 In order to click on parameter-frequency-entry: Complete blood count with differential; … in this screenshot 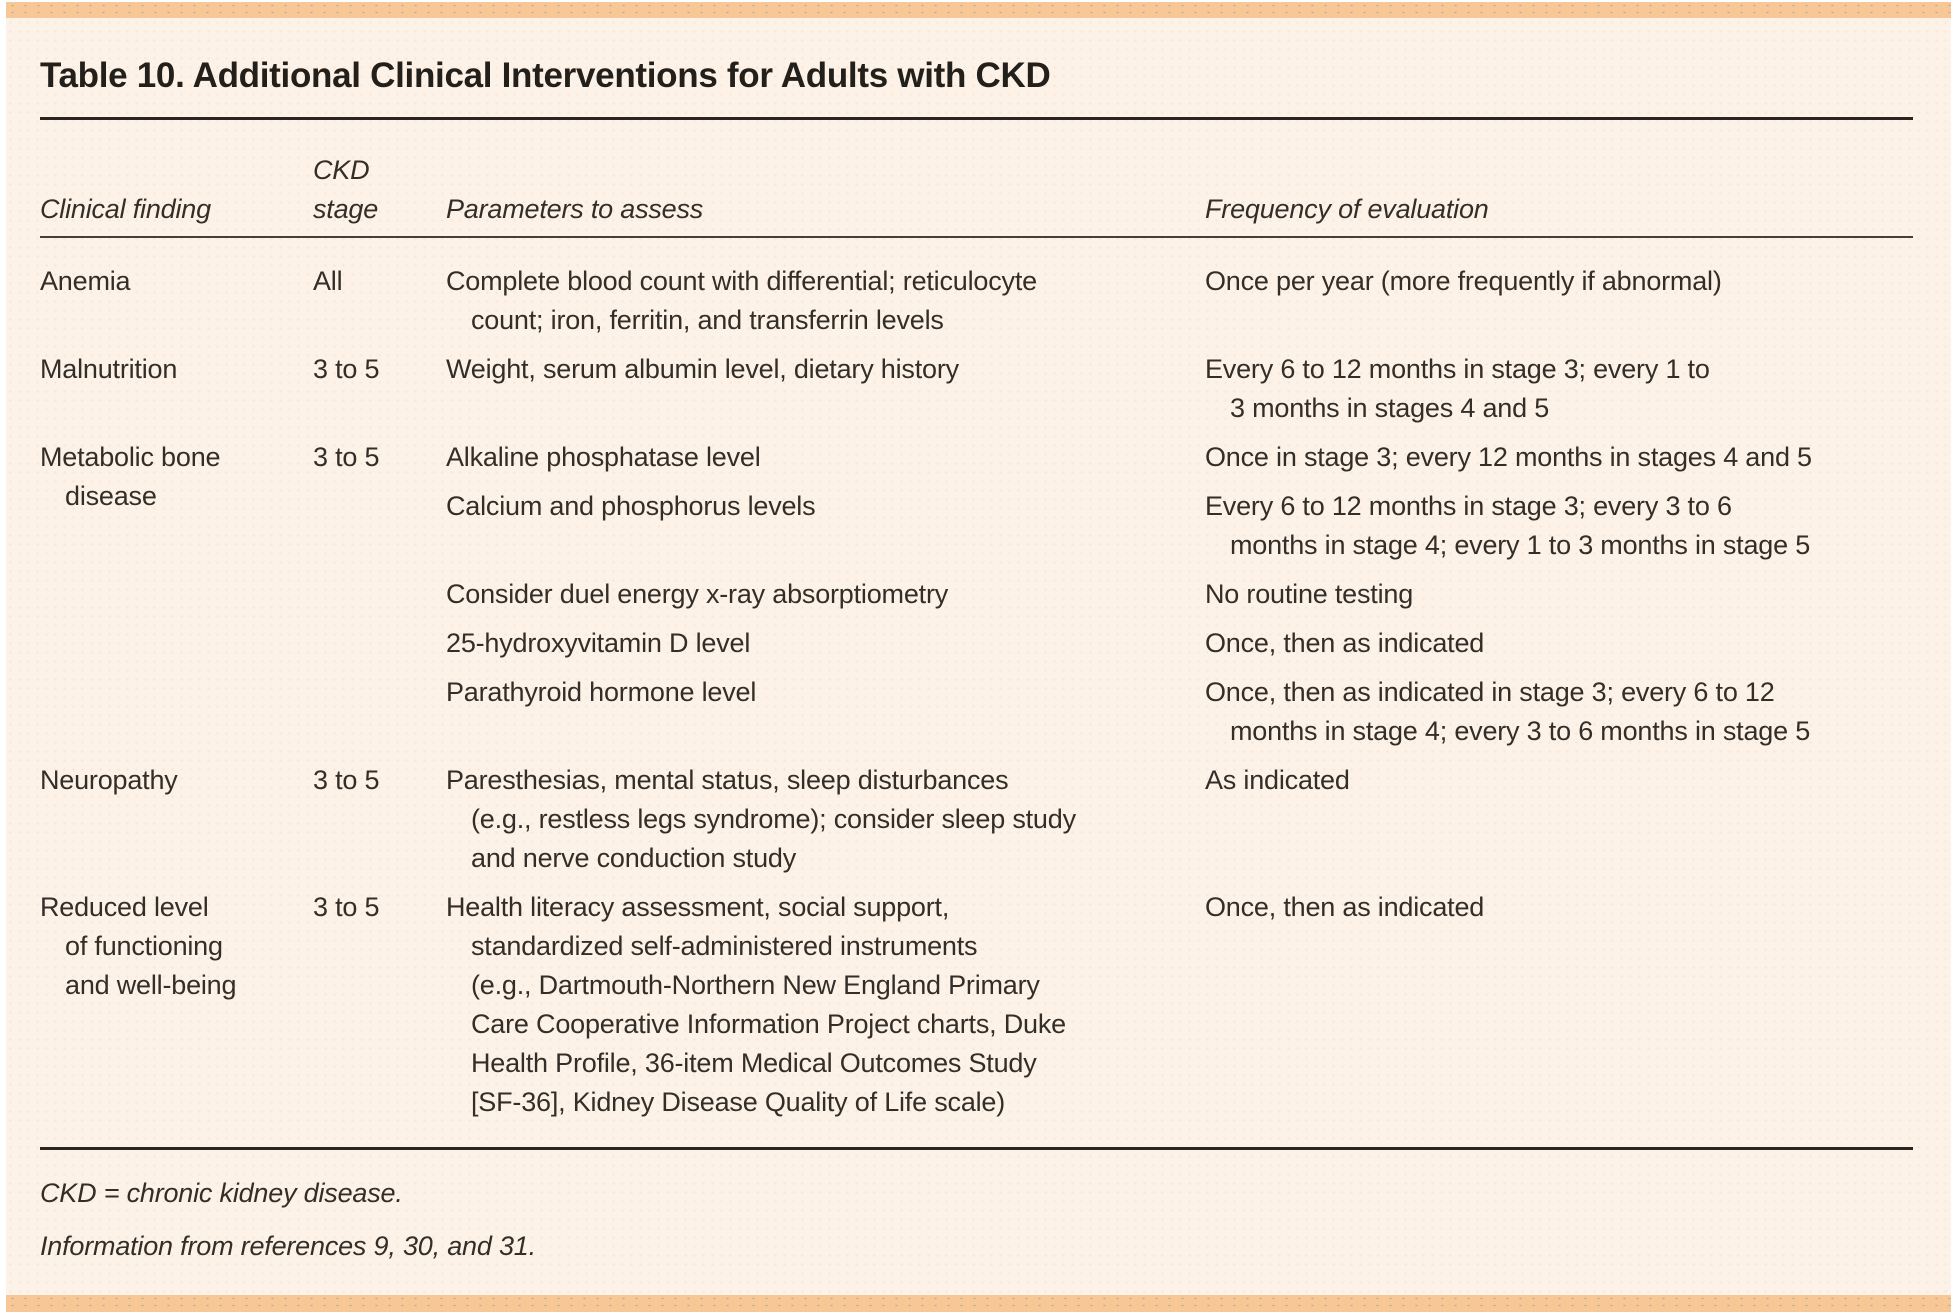, I will do `click(1179, 301)`.